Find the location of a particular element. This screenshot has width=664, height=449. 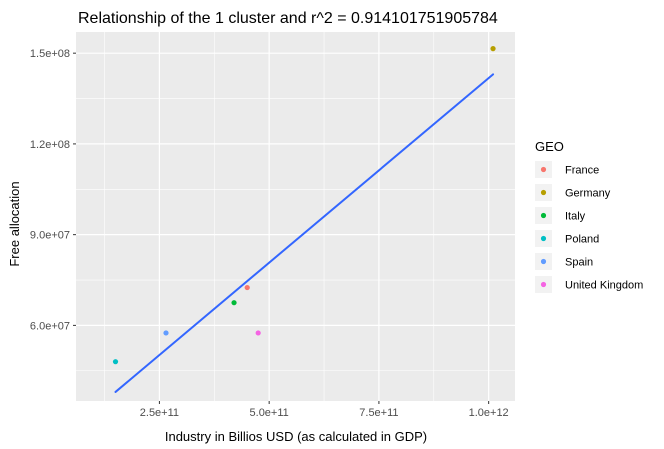

legend-label: Italy is located at coordinates (575, 217).